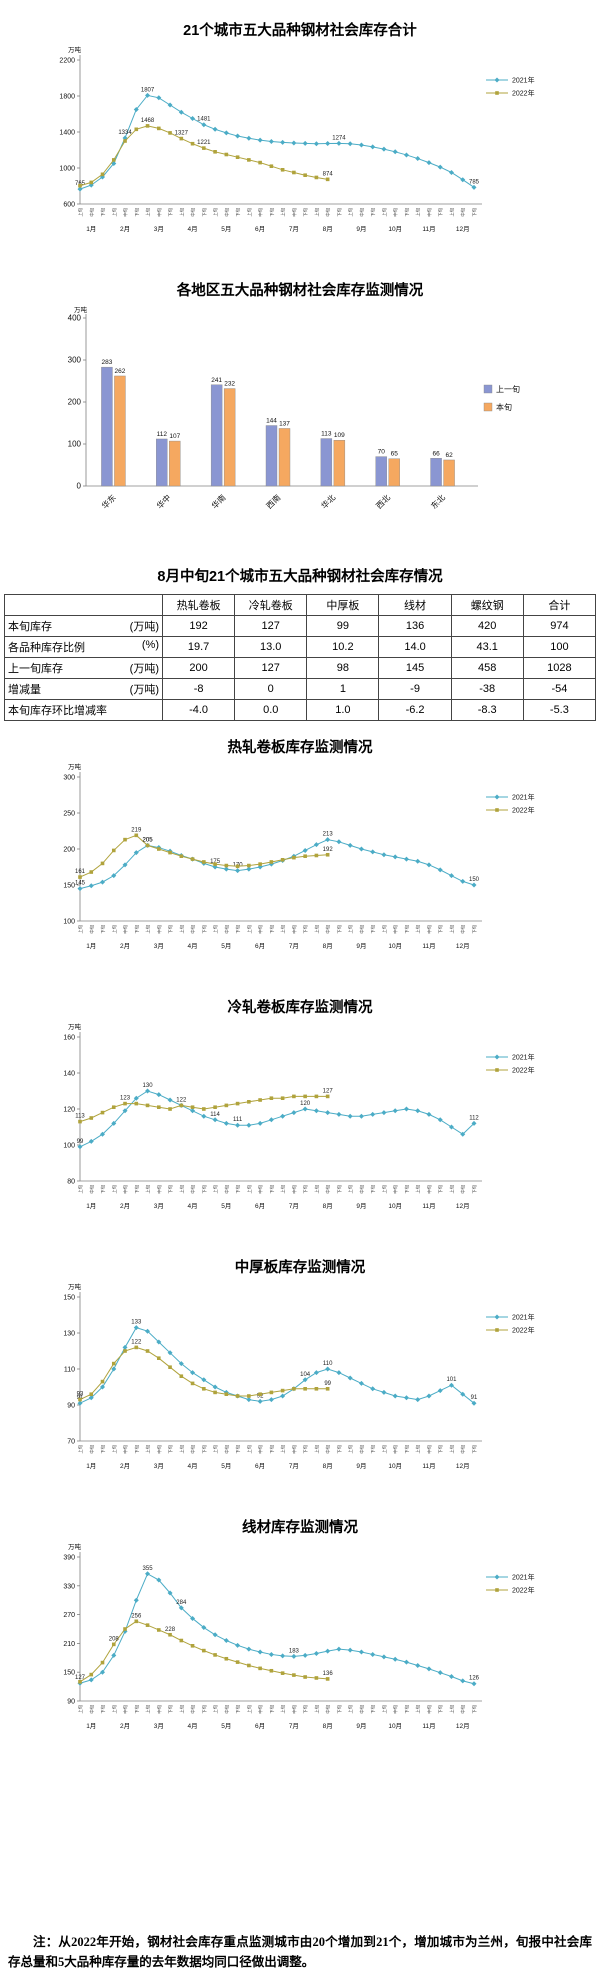 The image size is (600, 1974). Describe the element at coordinates (71, 1442) in the screenshot. I see `svg-text: 70` at that location.